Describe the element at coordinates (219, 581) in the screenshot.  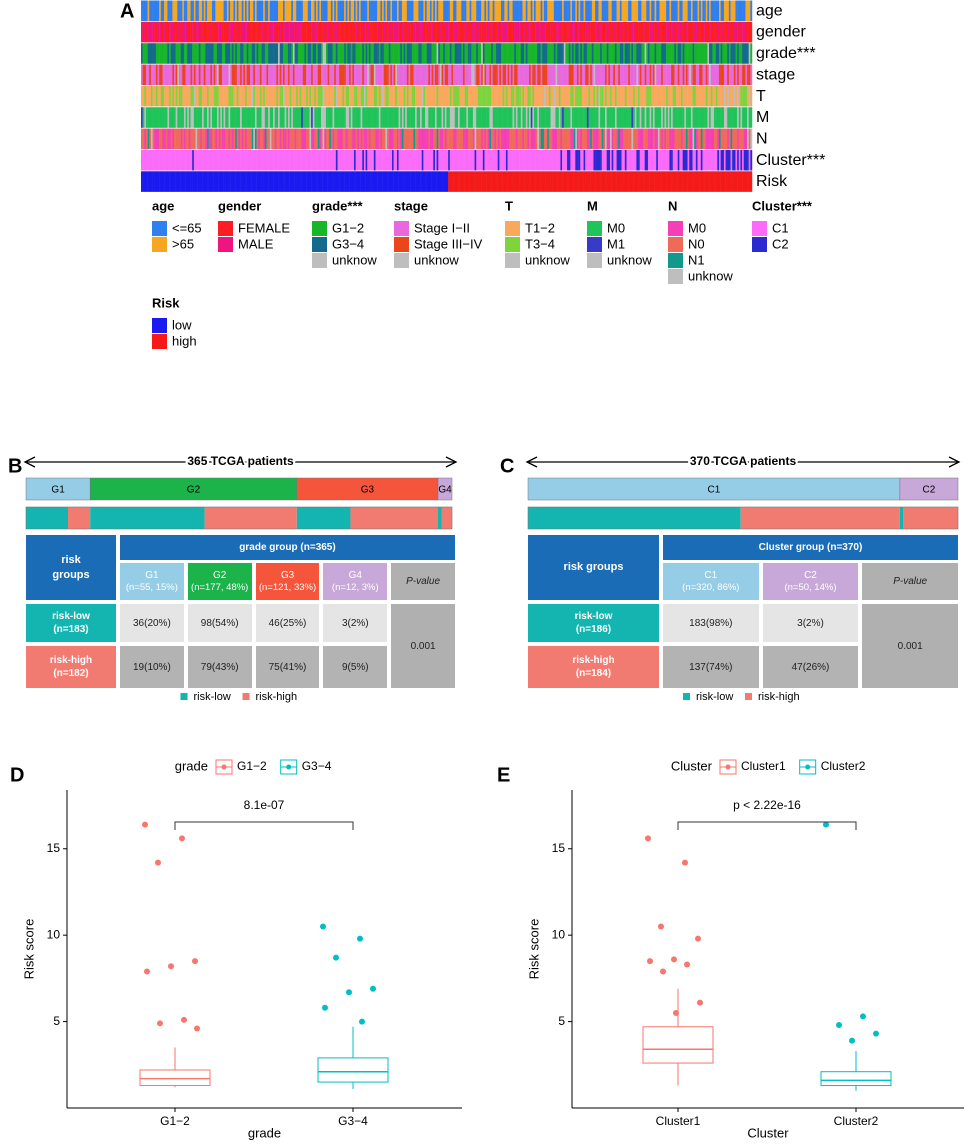
I see `column-header: G2 (n=177, 48%)` at that location.